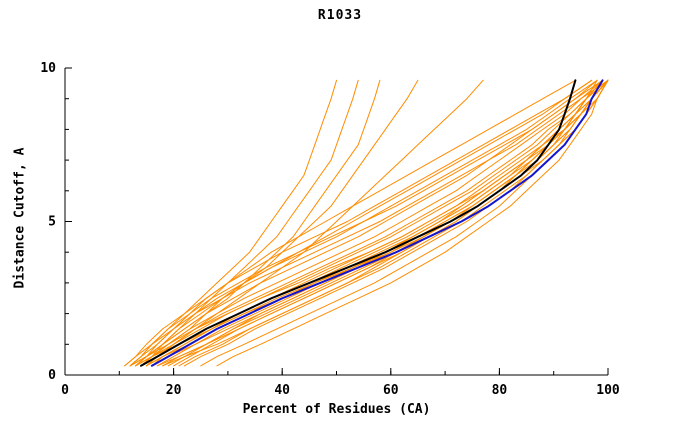 Image resolution: width=680 pixels, height=440 pixels. What do you see at coordinates (52, 375) in the screenshot?
I see `y-tick-label: 0` at bounding box center [52, 375].